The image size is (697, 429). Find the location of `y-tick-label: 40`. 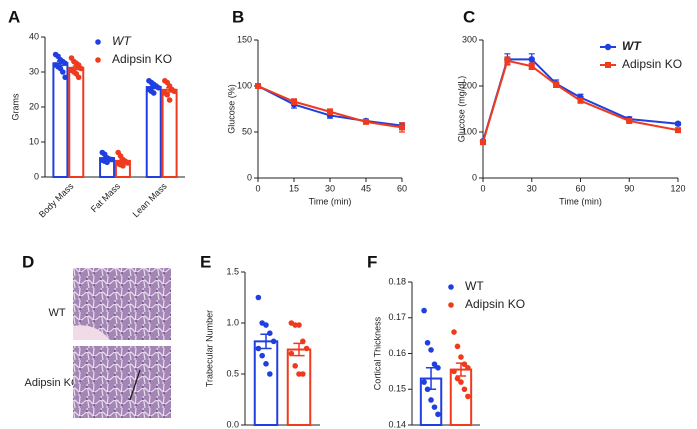

y-tick-label: 40 is located at coordinates (34, 36).